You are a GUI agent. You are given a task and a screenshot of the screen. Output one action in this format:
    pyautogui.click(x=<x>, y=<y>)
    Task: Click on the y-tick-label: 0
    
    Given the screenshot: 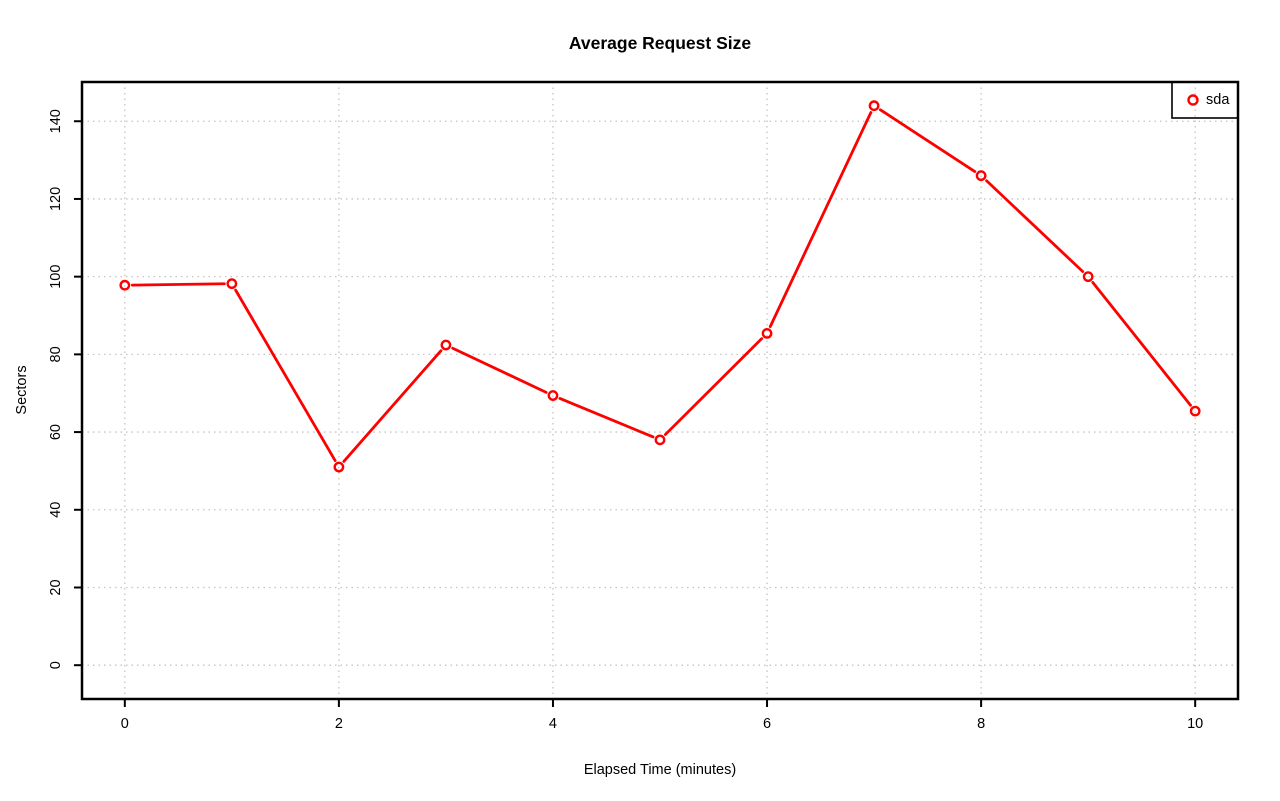 What is the action you would take?
    pyautogui.click(x=56, y=665)
    